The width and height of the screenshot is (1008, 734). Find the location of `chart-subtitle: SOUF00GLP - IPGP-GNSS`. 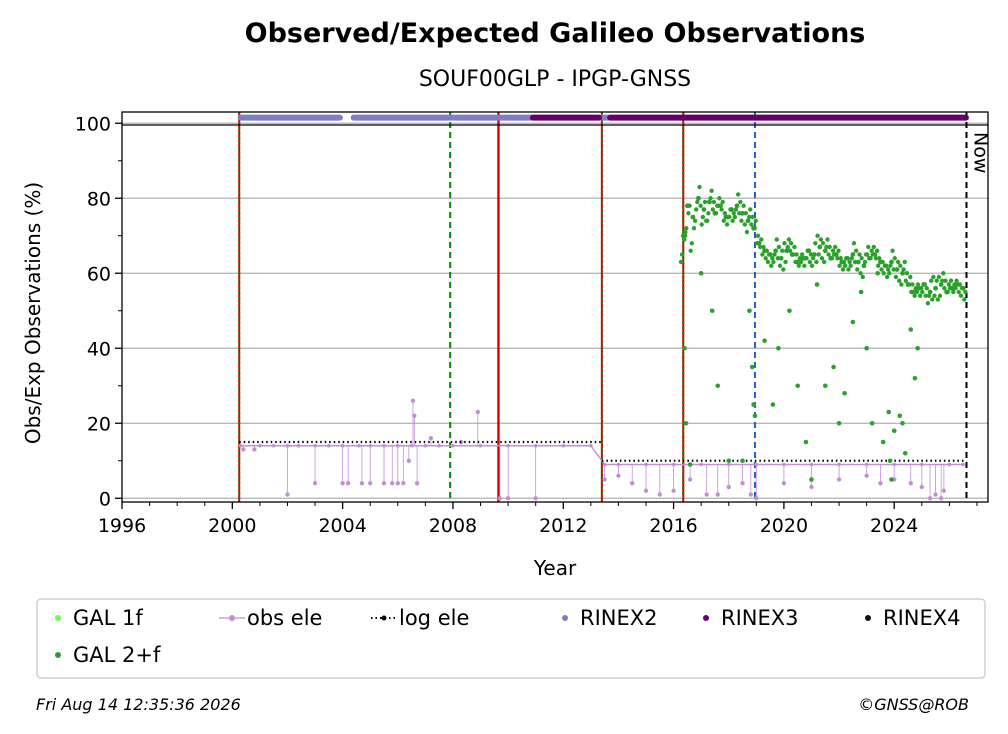

chart-subtitle: SOUF00GLP - IPGP-GNSS is located at coordinates (555, 79).